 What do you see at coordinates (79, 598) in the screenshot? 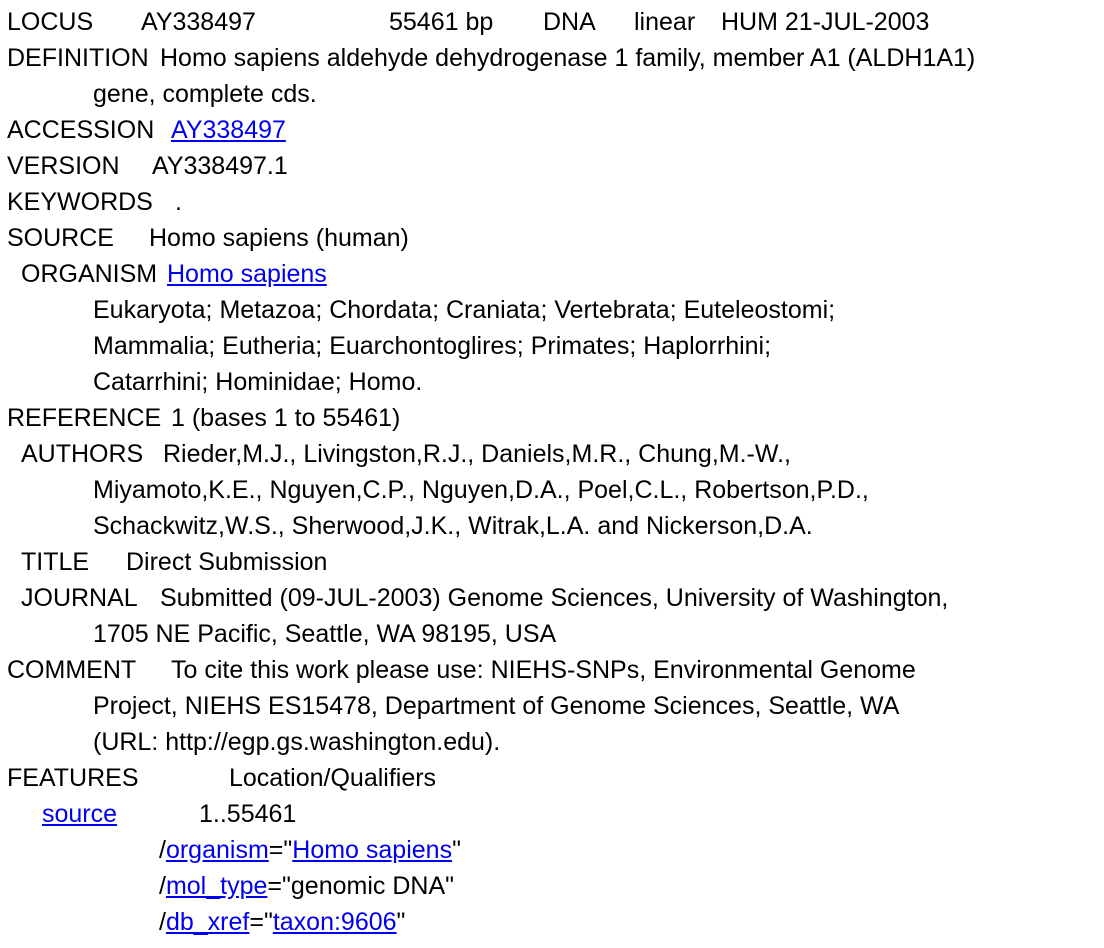
I see `journal-label: JOURNAL` at bounding box center [79, 598].